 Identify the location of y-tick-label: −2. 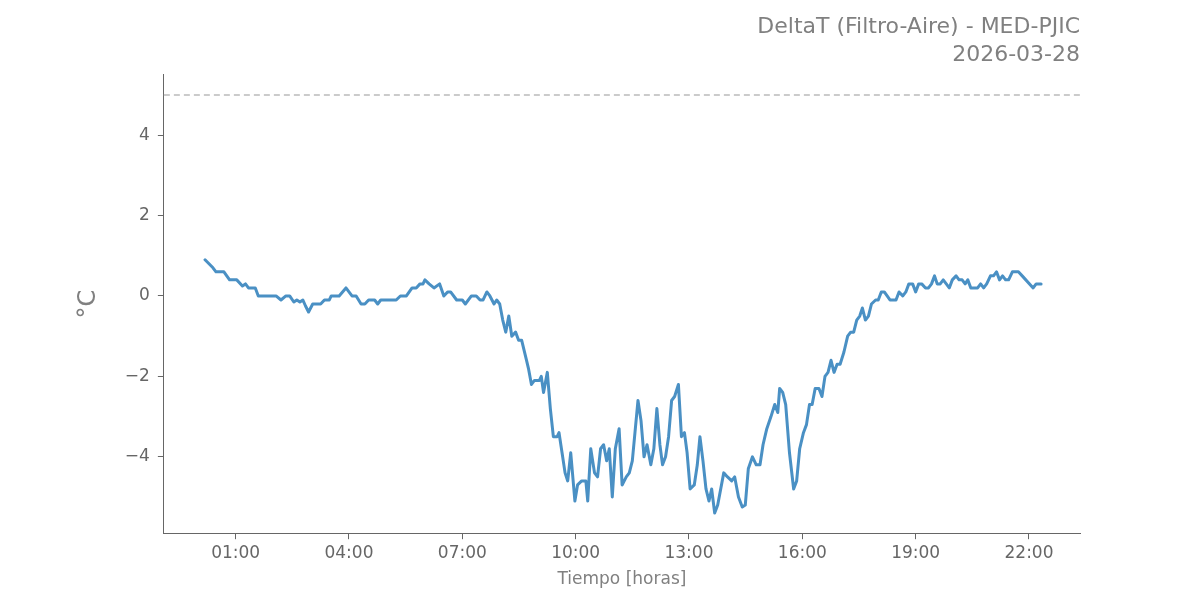
(137, 374).